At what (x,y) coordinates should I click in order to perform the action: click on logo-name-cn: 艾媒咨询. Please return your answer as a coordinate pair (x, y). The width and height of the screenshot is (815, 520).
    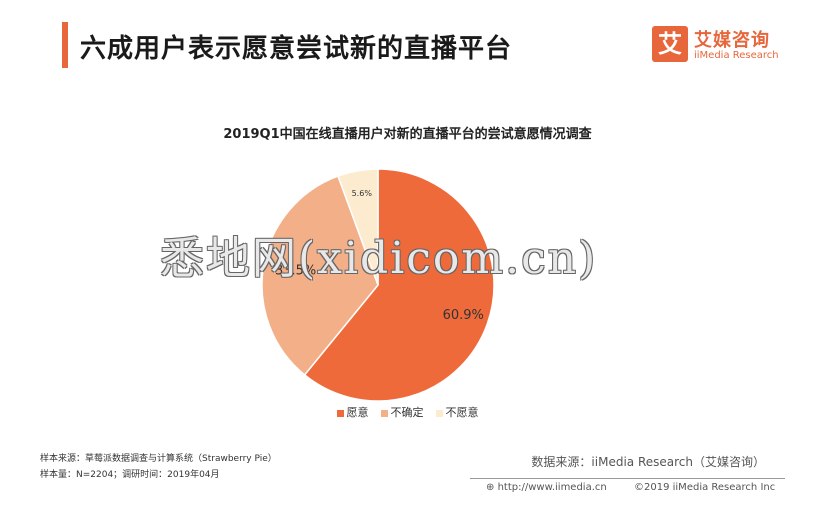
    Looking at the image, I should click on (732, 40).